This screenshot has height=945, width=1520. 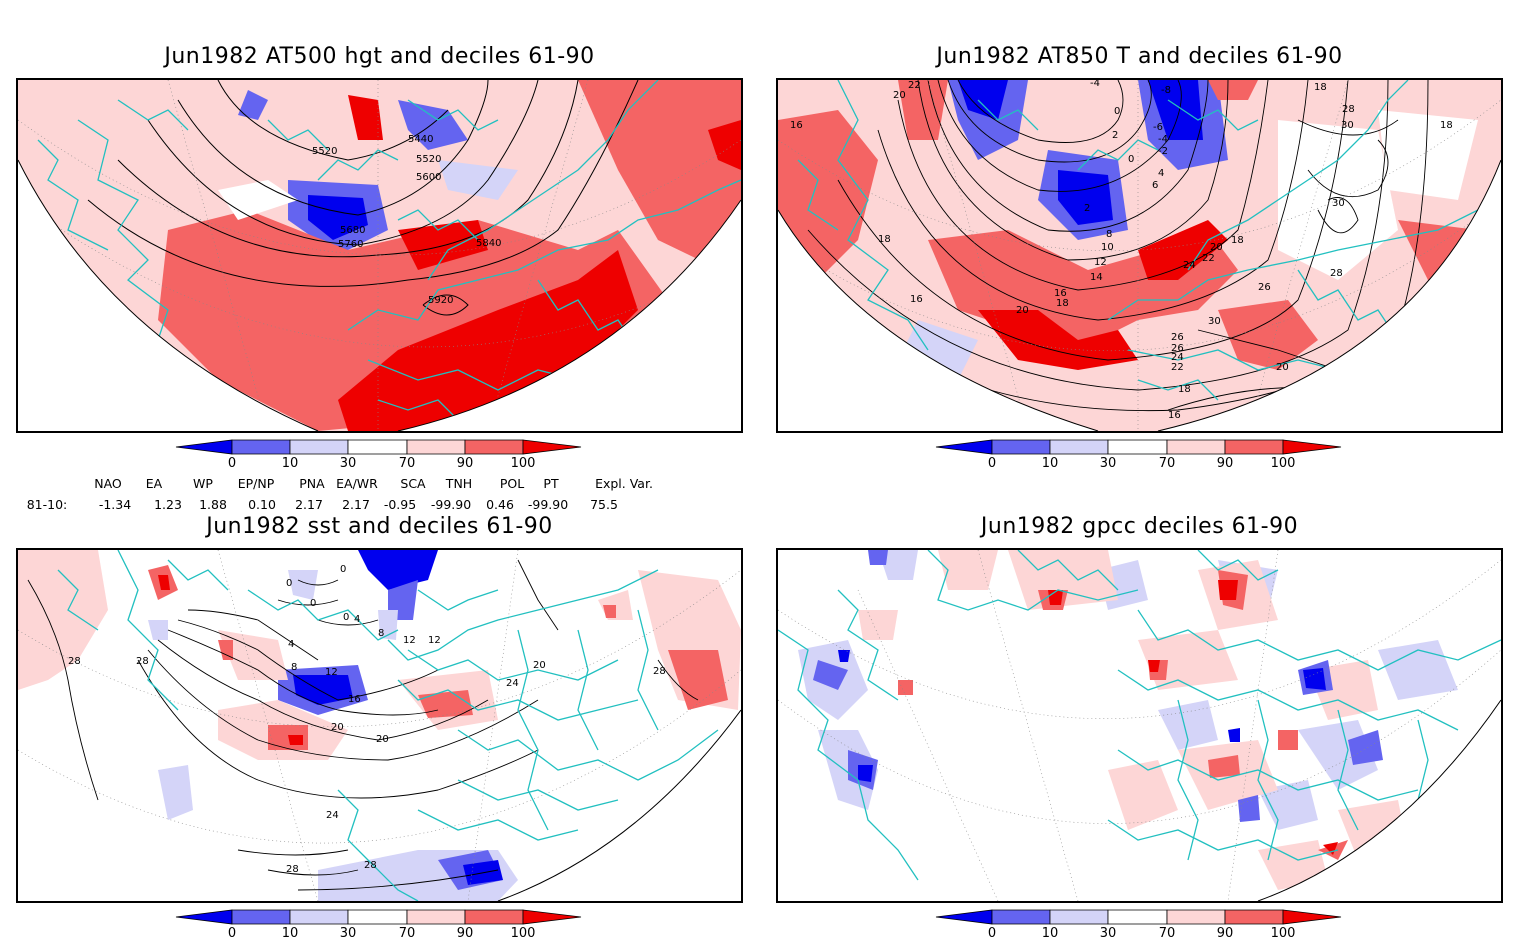 What do you see at coordinates (500, 504) in the screenshot?
I see `tele-value: 0.46` at bounding box center [500, 504].